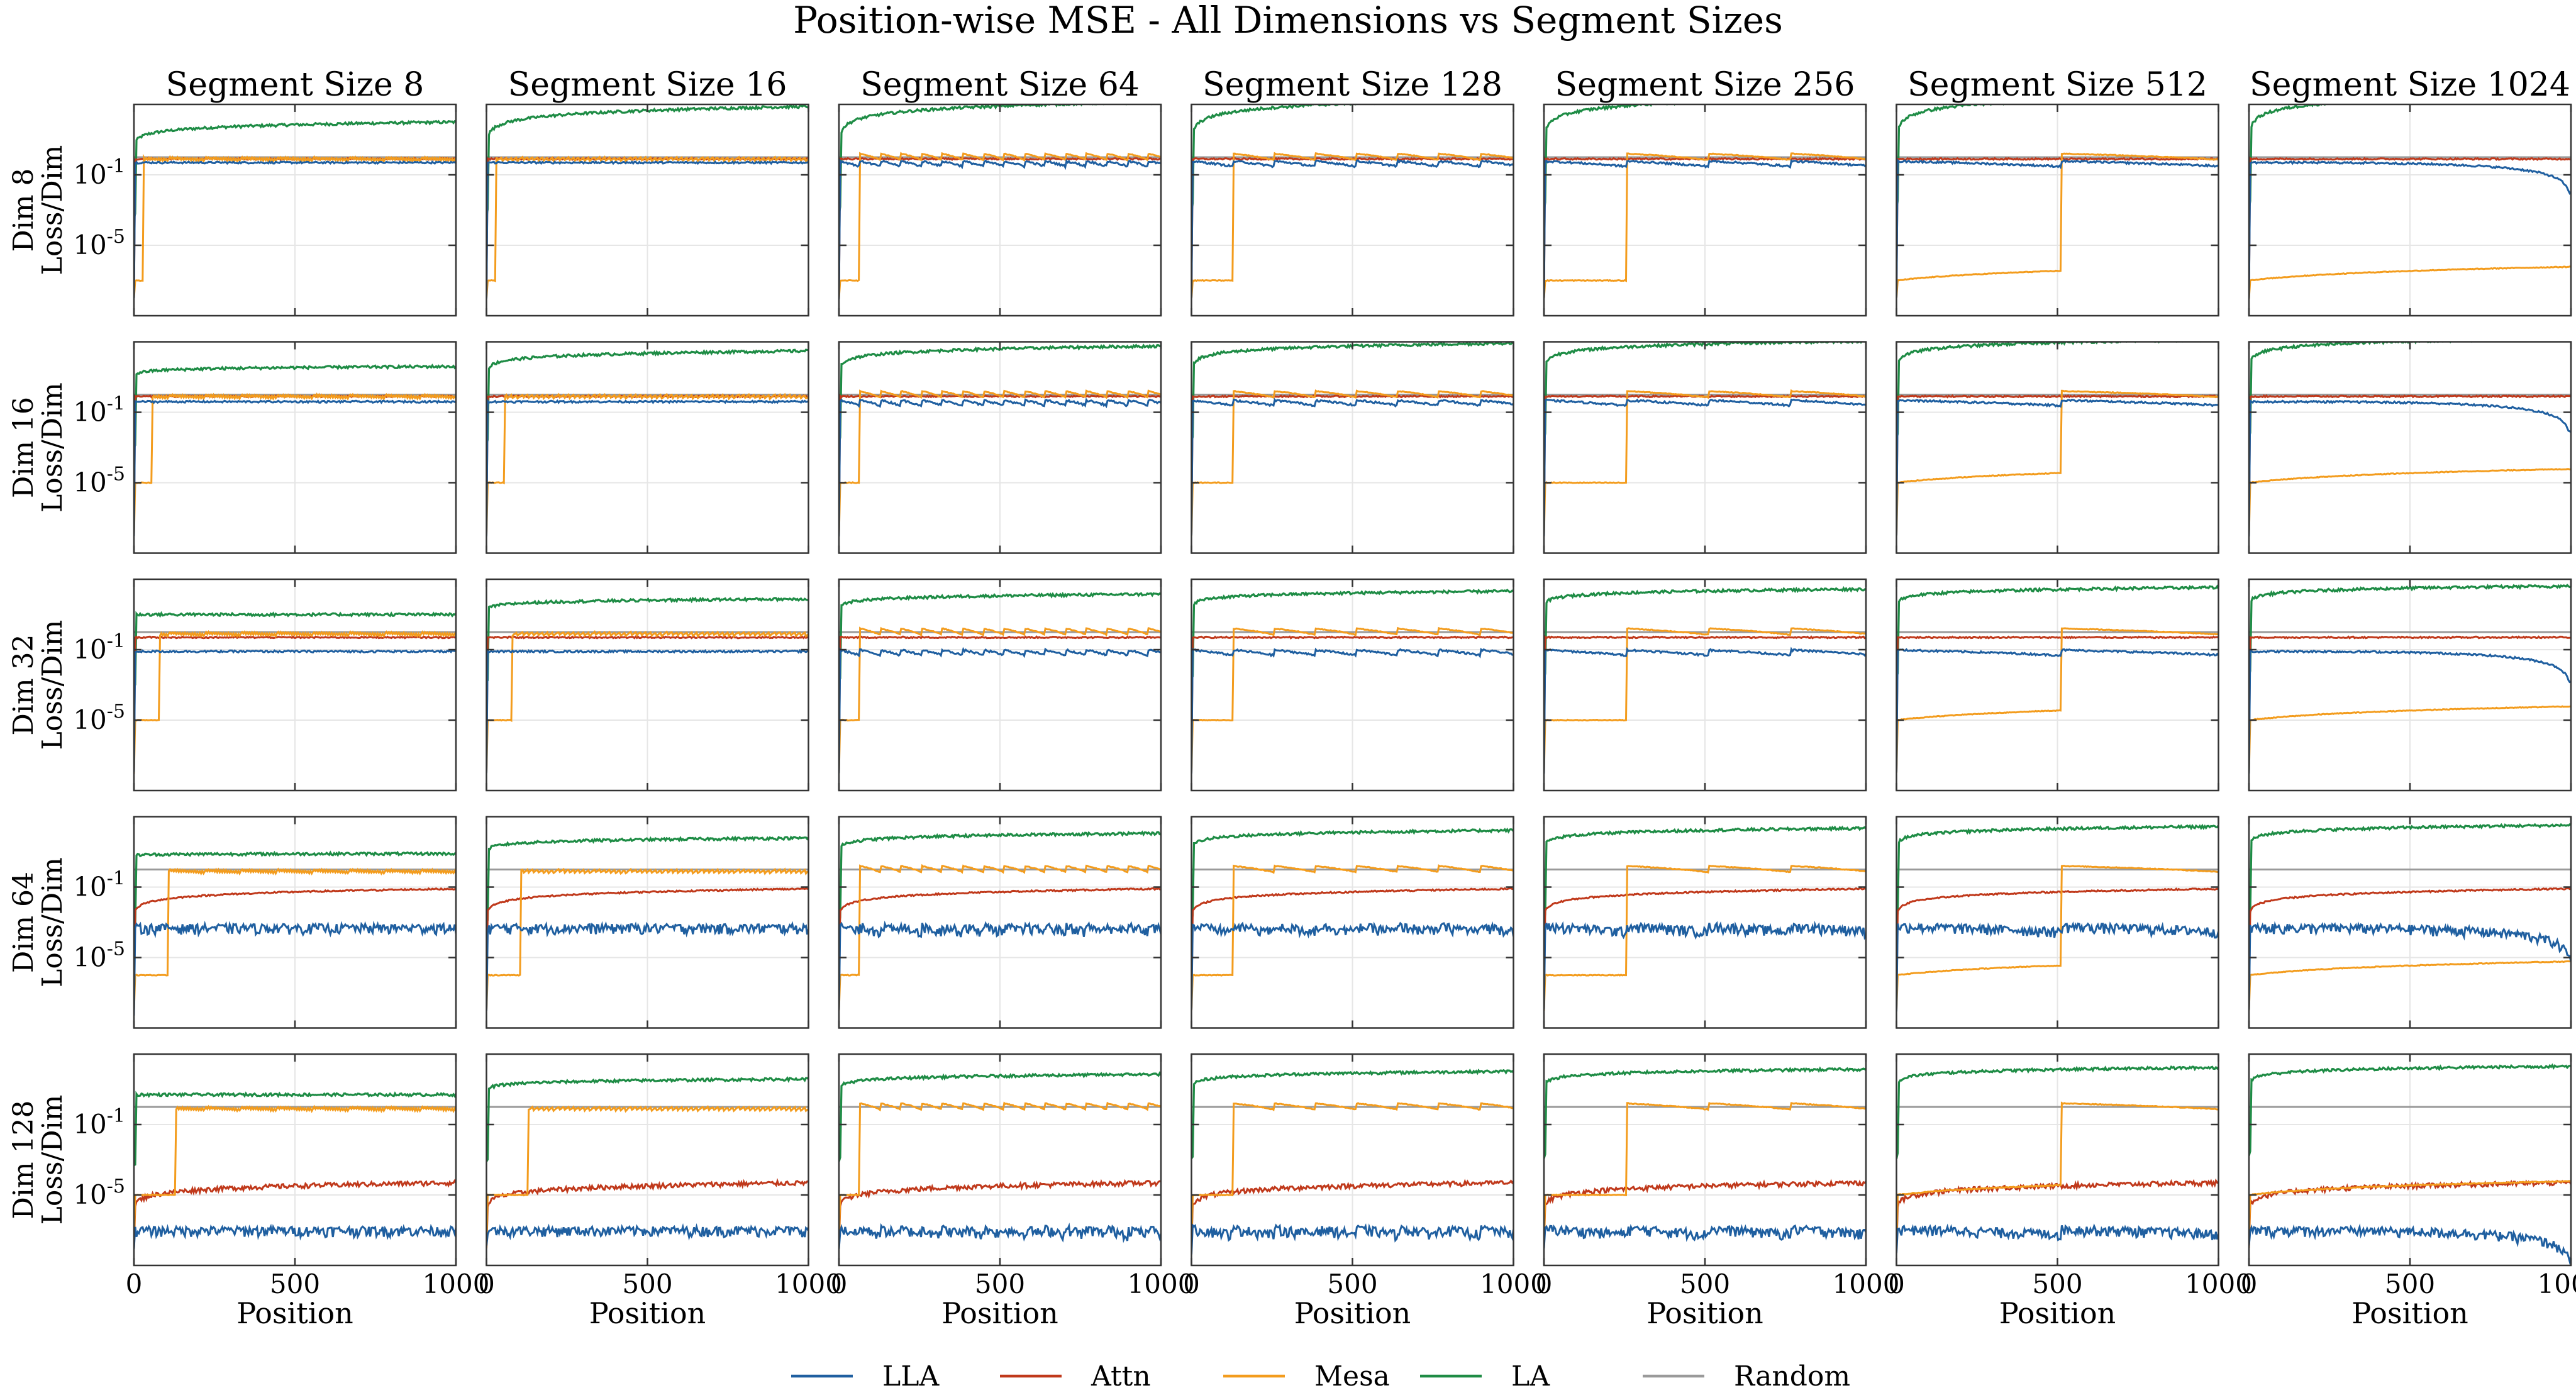 The width and height of the screenshot is (2576, 1400). I want to click on panel: Segment Size 16, so click(647, 191).